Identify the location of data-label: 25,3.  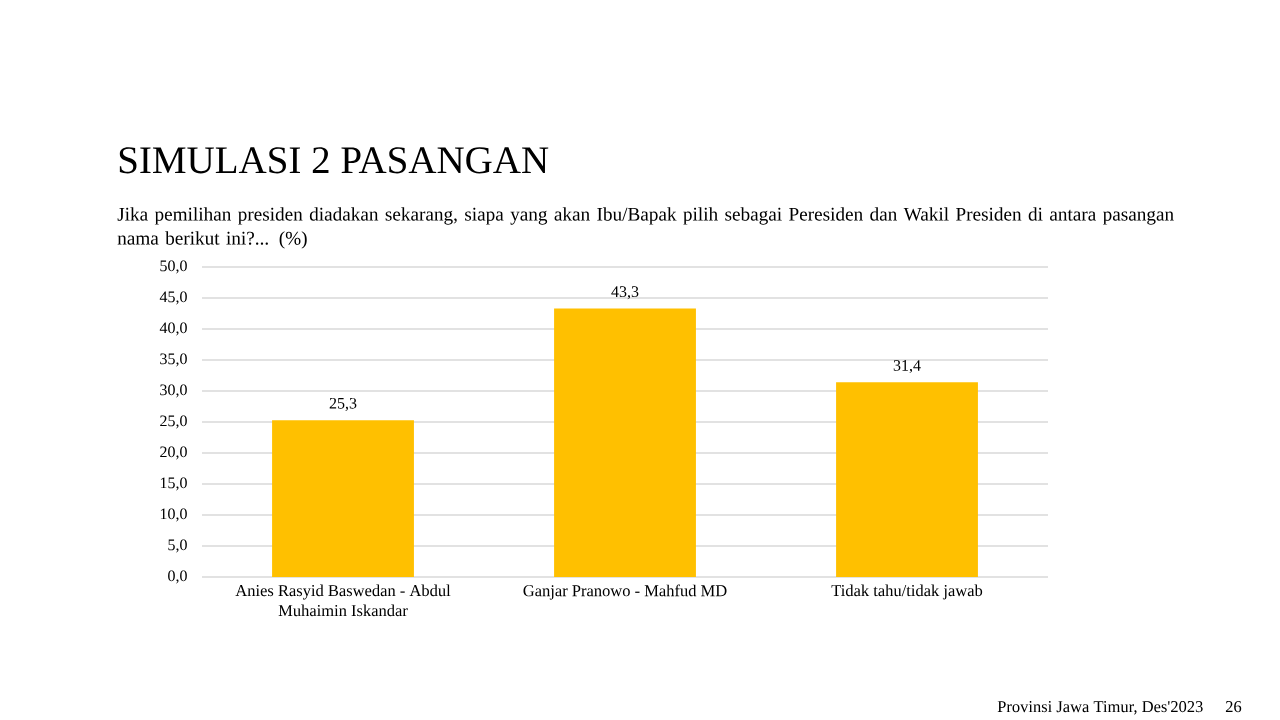
(343, 404).